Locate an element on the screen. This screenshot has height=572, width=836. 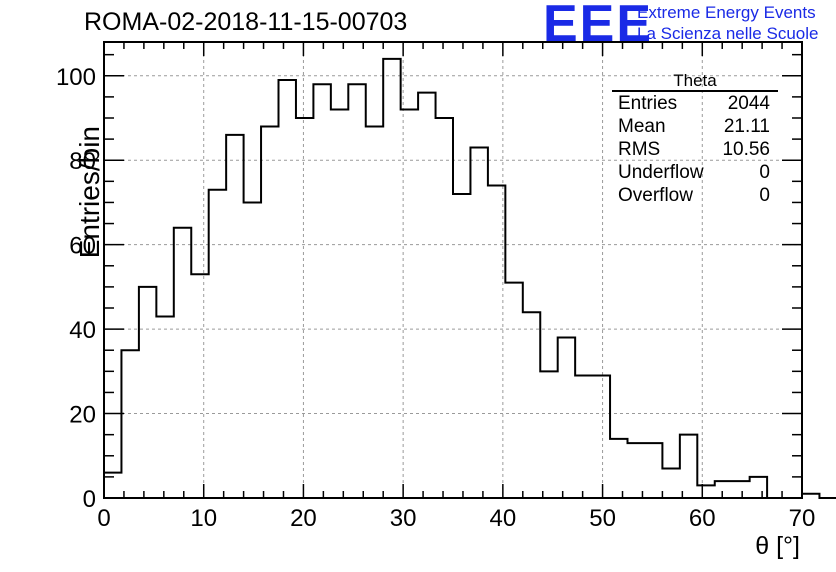
stats-row-entries: Entries 2044 is located at coordinates (695, 103).